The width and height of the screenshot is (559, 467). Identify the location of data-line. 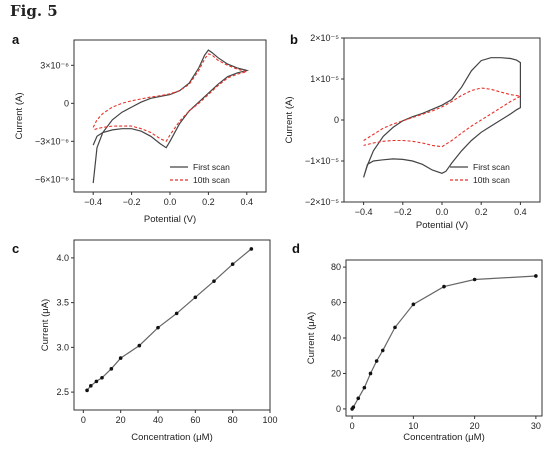
(443, 342).